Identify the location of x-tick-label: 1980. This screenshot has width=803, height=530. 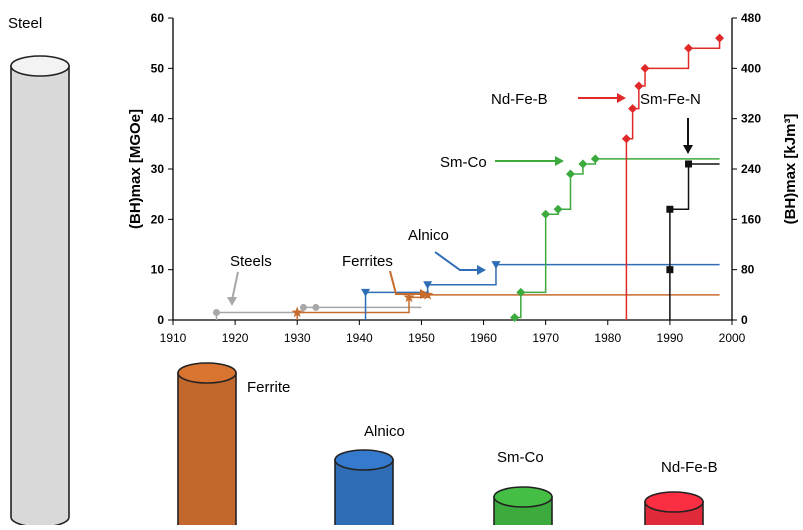
(607, 338).